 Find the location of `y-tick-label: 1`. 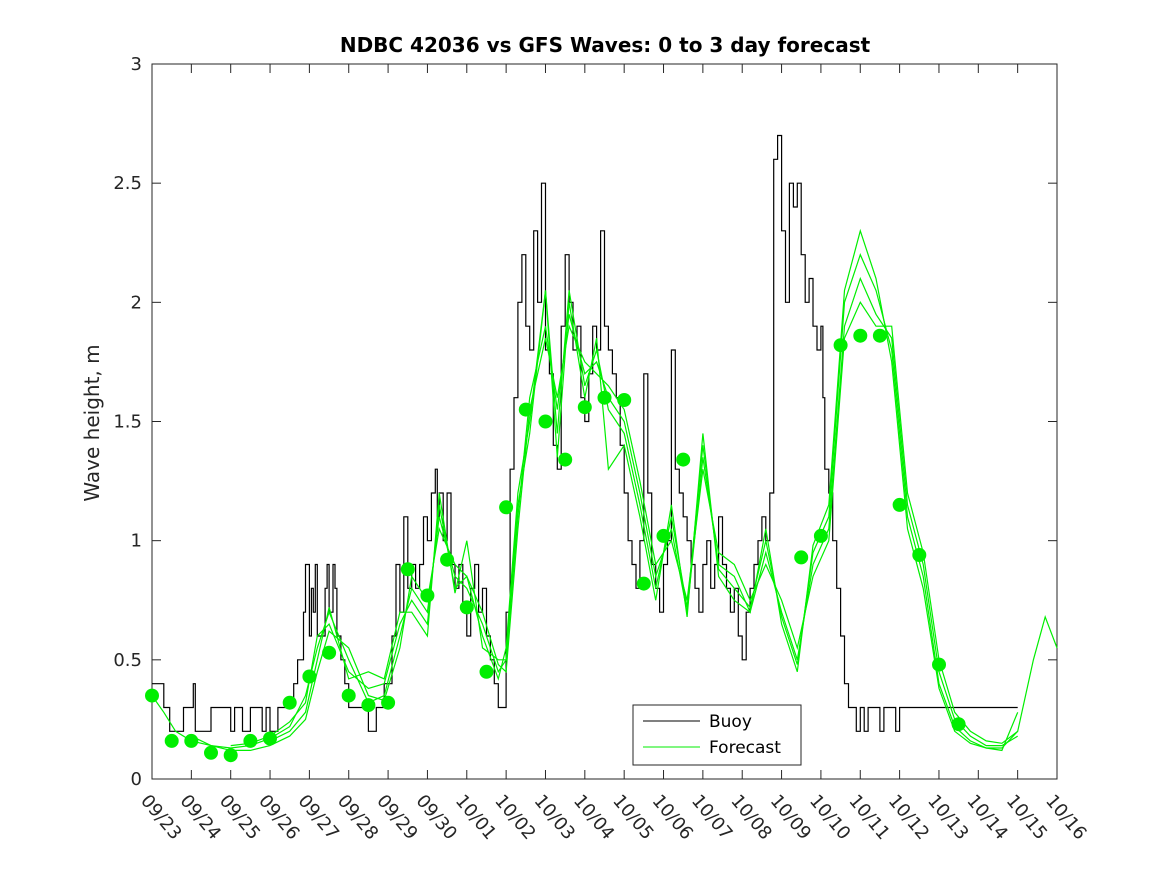

y-tick-label: 1 is located at coordinates (136, 541).